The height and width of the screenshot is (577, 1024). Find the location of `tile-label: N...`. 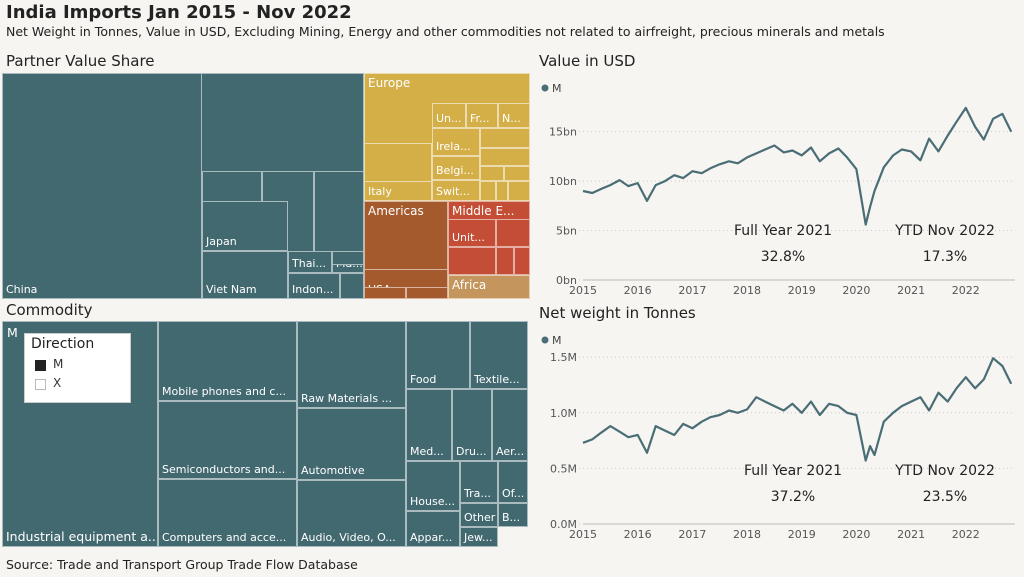

tile-label: N... is located at coordinates (511, 118).